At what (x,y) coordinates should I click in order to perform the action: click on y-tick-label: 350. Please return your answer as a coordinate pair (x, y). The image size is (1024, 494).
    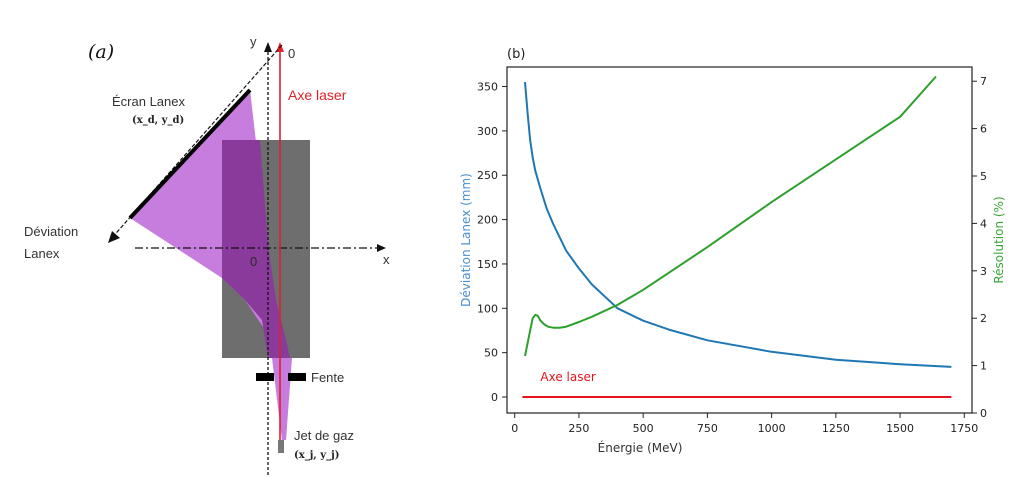
    Looking at the image, I should click on (487, 87).